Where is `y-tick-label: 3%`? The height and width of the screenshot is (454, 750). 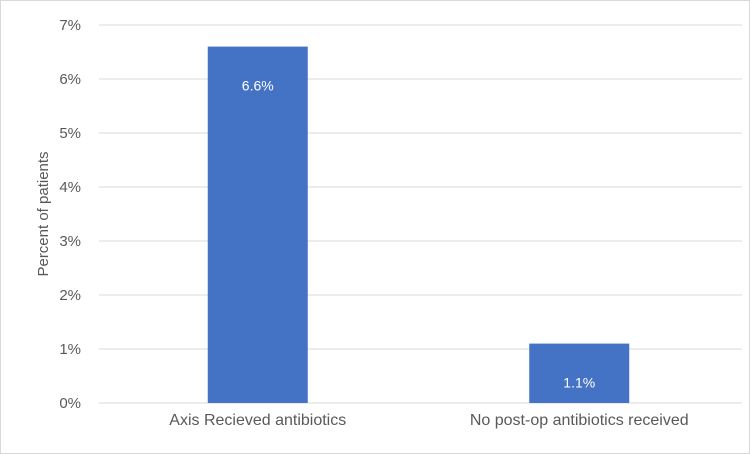 y-tick-label: 3% is located at coordinates (70, 241).